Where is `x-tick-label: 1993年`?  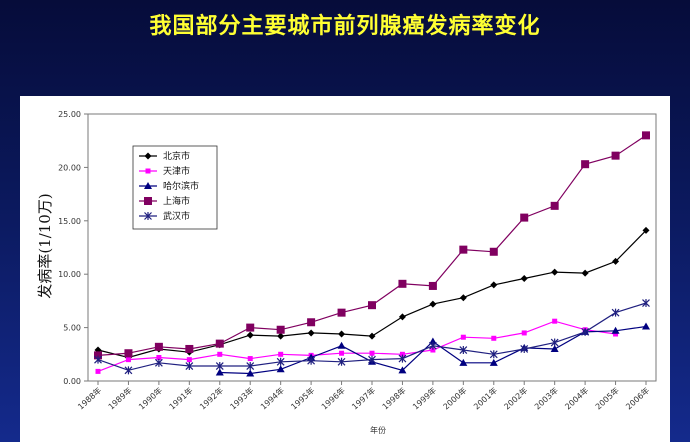
x-tick-label: 1993年 is located at coordinates (242, 398).